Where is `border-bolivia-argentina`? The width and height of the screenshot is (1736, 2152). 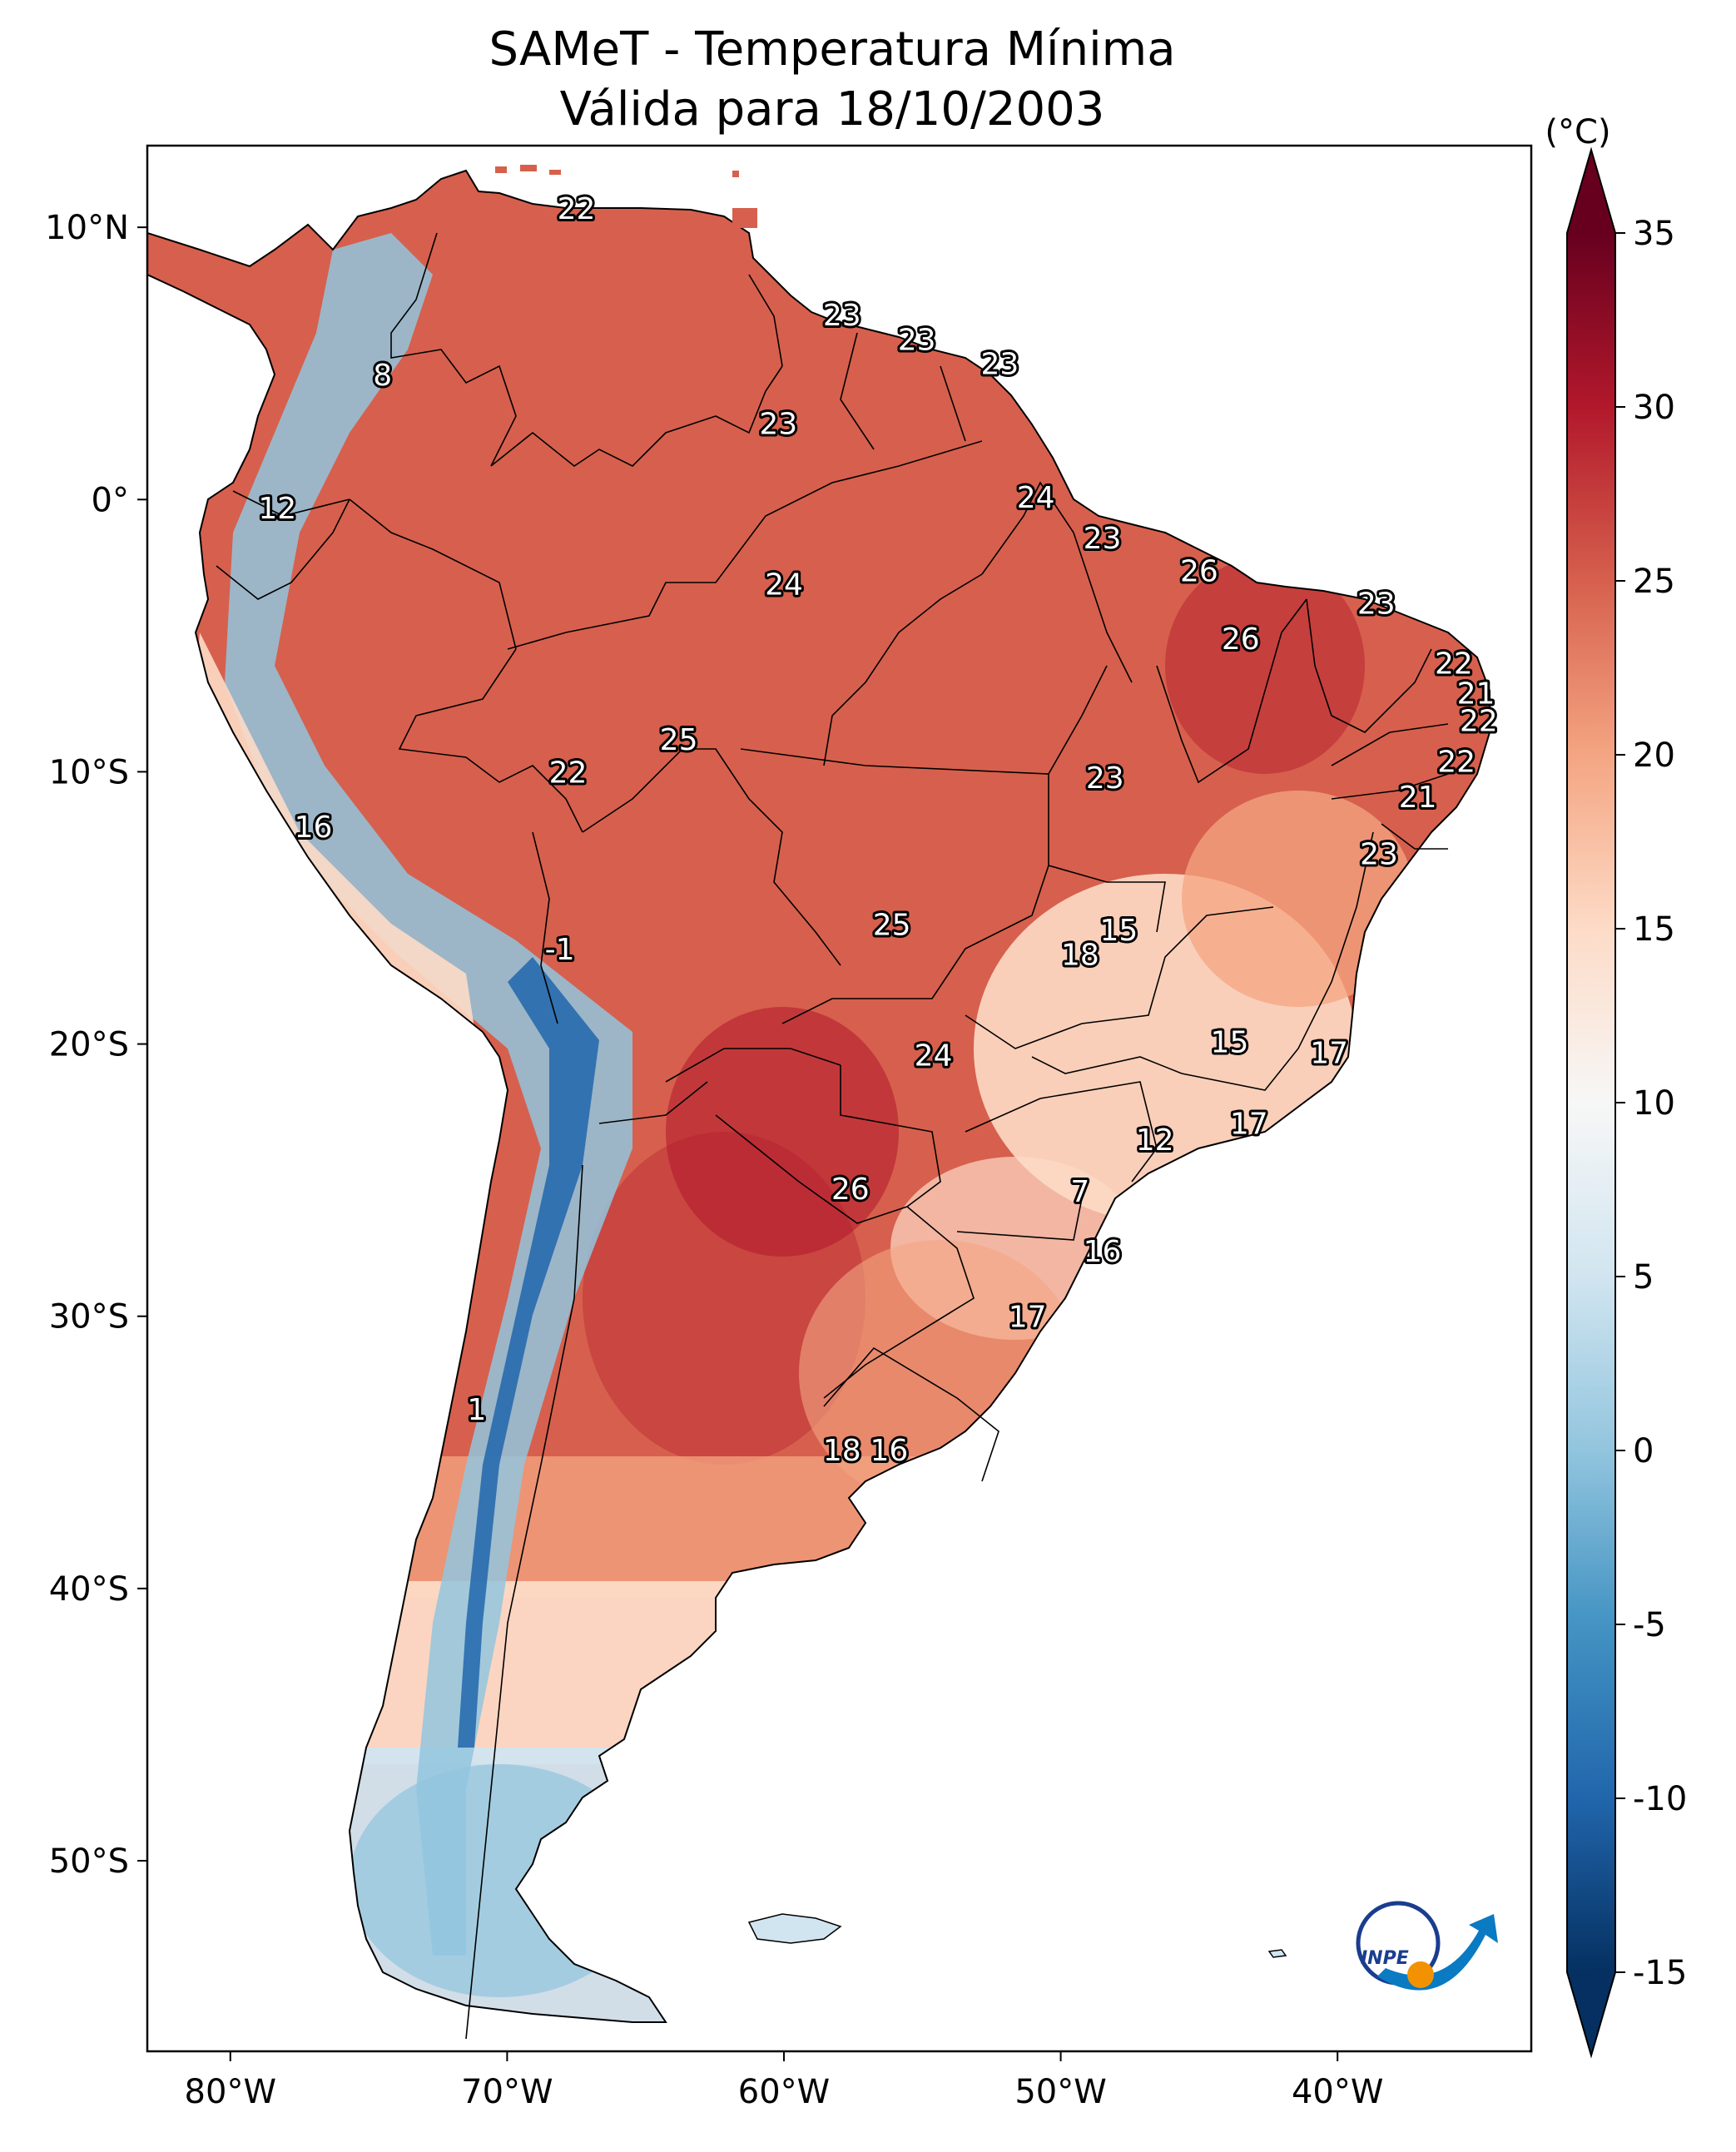 border-bolivia-argentina is located at coordinates (653, 1102).